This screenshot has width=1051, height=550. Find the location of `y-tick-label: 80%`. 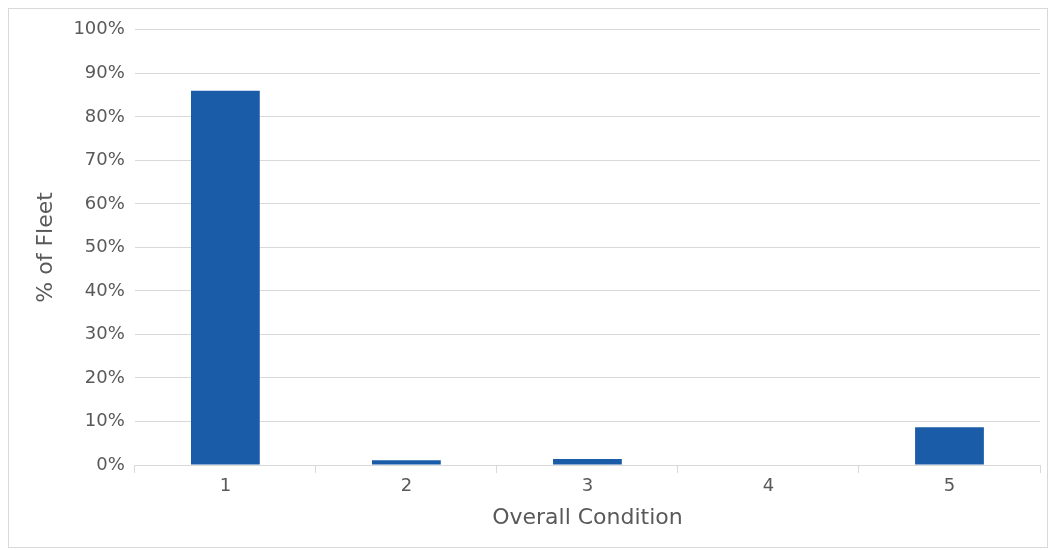

y-tick-label: 80% is located at coordinates (104, 115).